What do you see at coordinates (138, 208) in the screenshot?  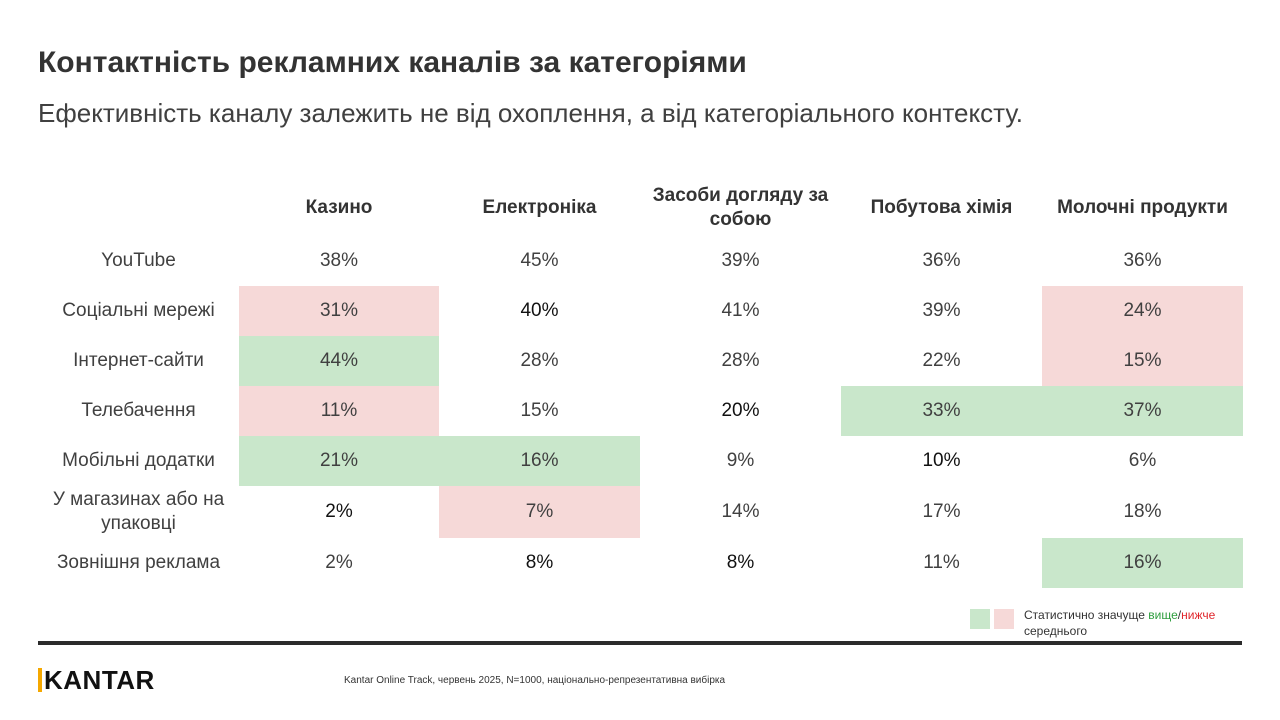 I see `table-corner` at bounding box center [138, 208].